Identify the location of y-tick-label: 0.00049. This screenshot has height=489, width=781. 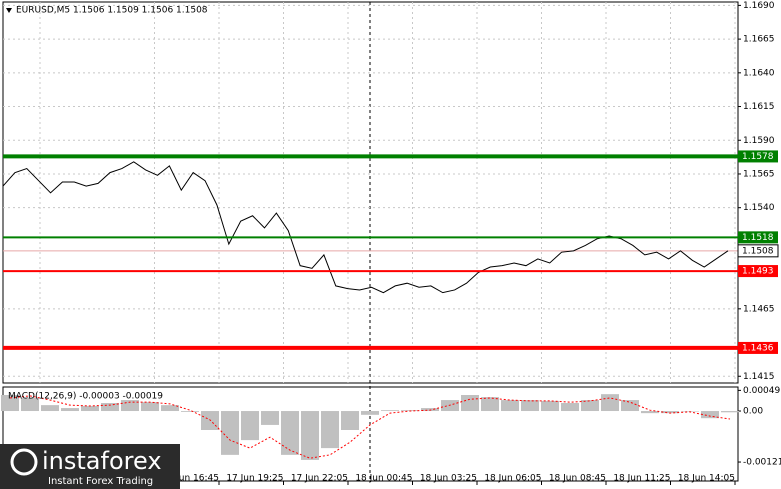
(761, 391).